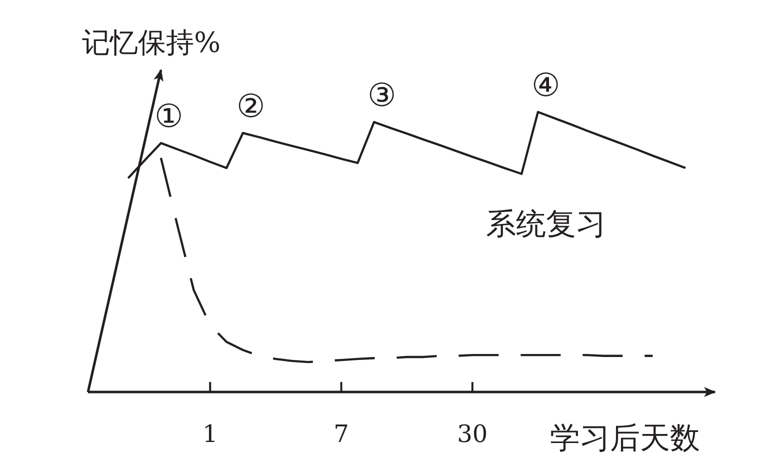 This screenshot has height=475, width=779. Describe the element at coordinates (151, 42) in the screenshot. I see `y-axis-title: 记忆保持%` at that location.